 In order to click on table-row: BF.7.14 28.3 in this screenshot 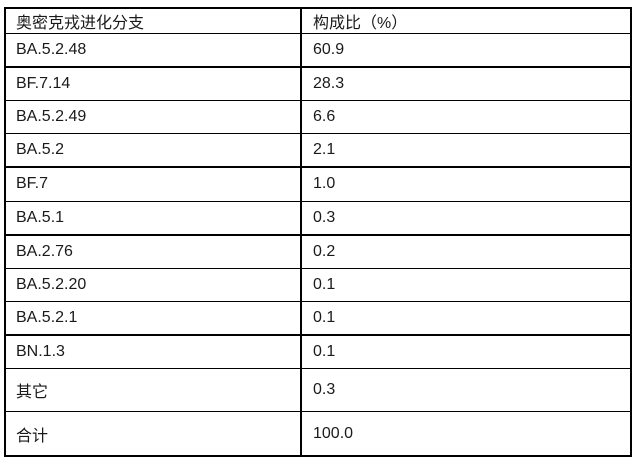, I will do `click(318, 84)`.